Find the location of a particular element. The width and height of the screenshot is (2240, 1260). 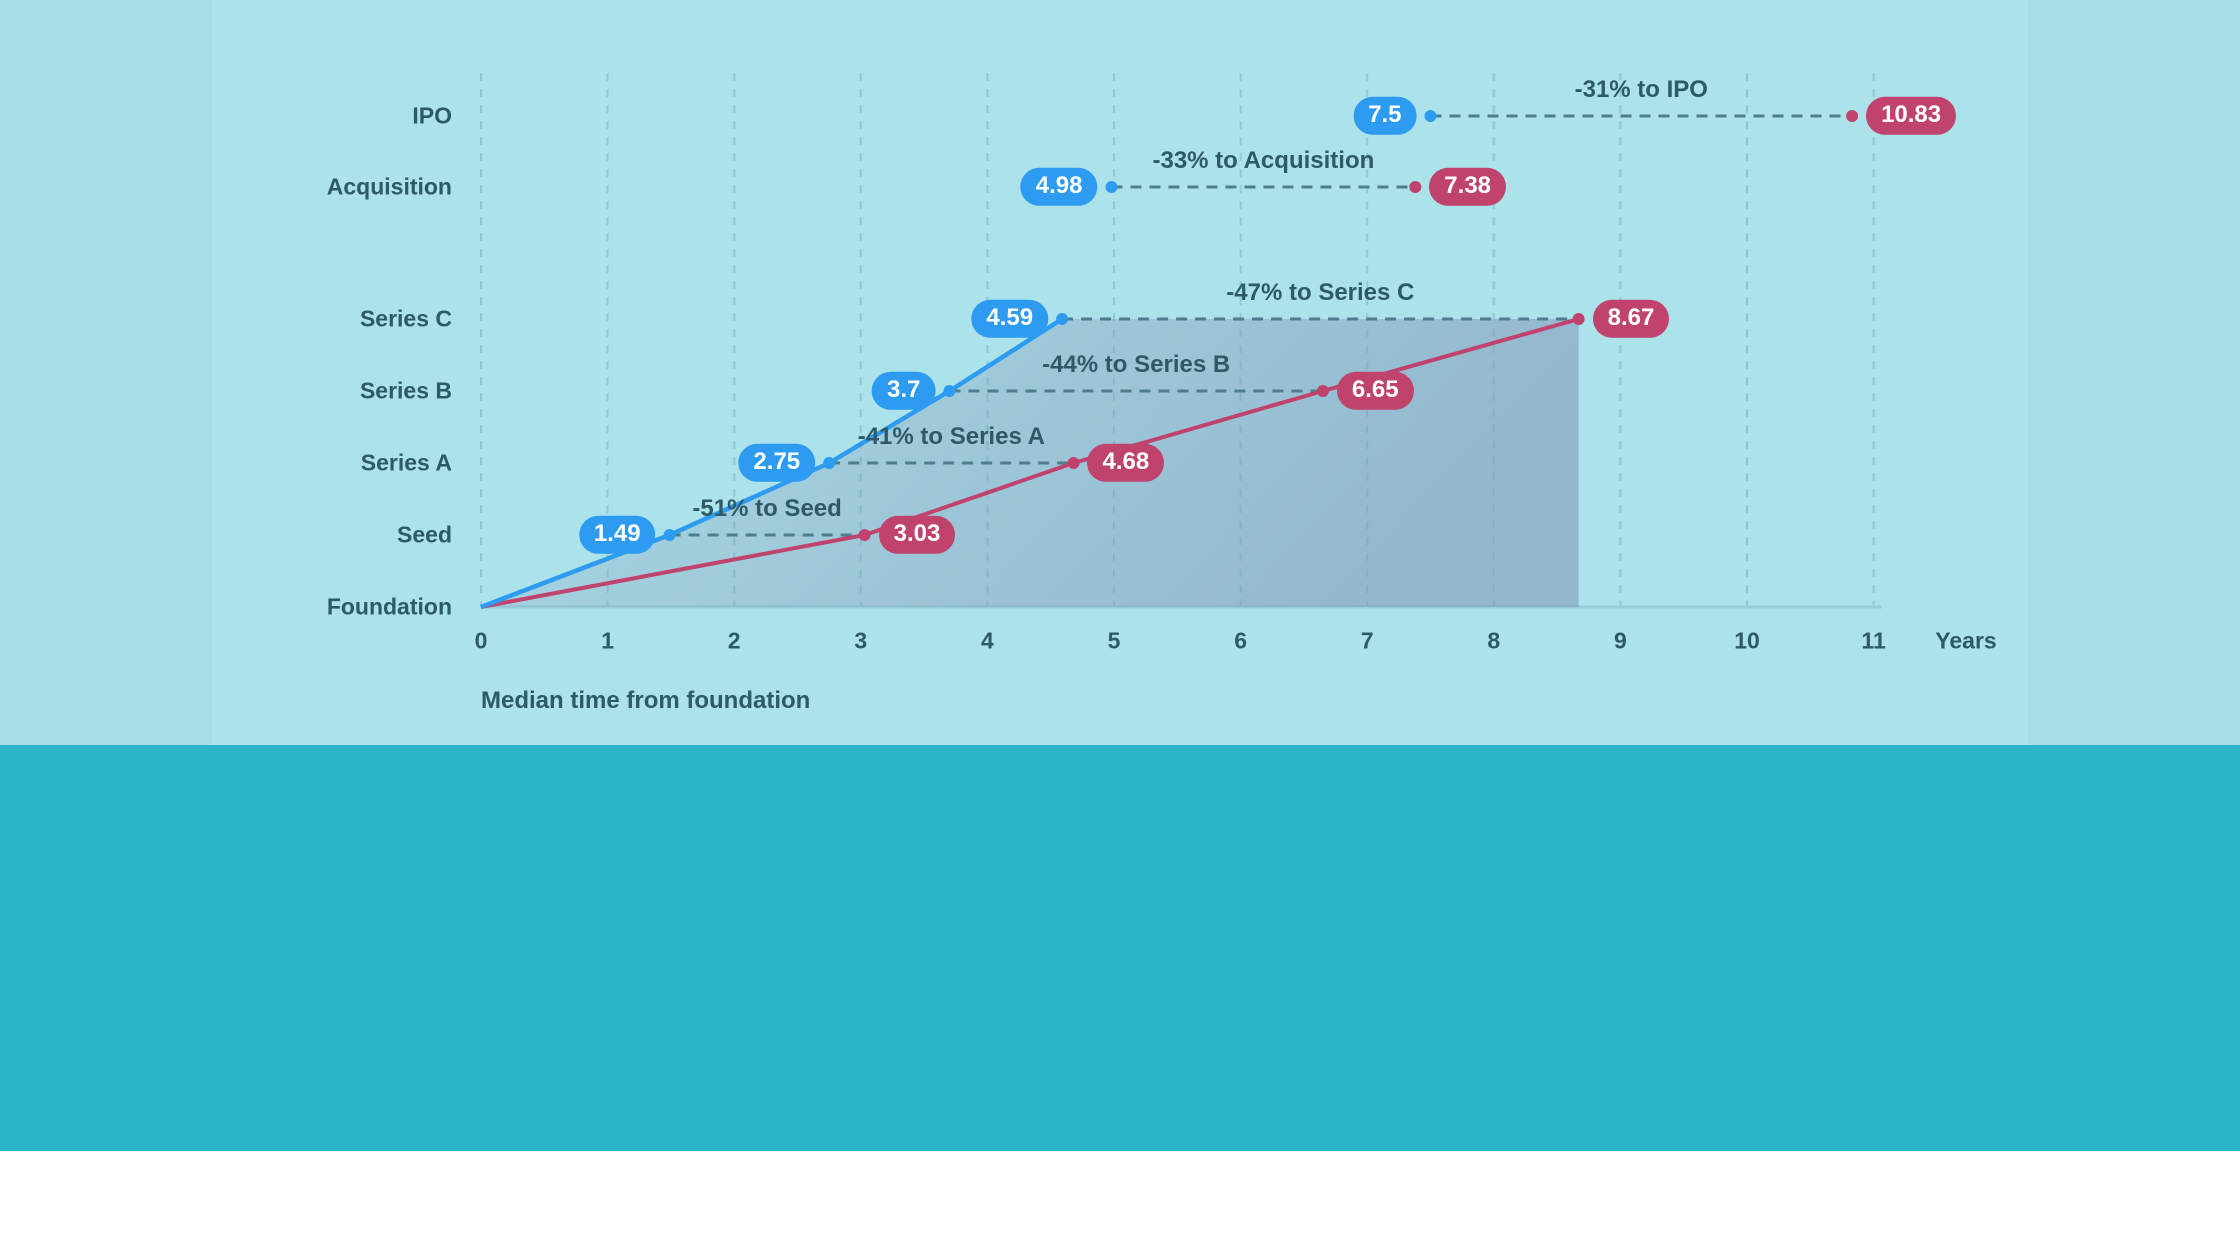

x-axis-unit-label: Years is located at coordinates (1966, 640).